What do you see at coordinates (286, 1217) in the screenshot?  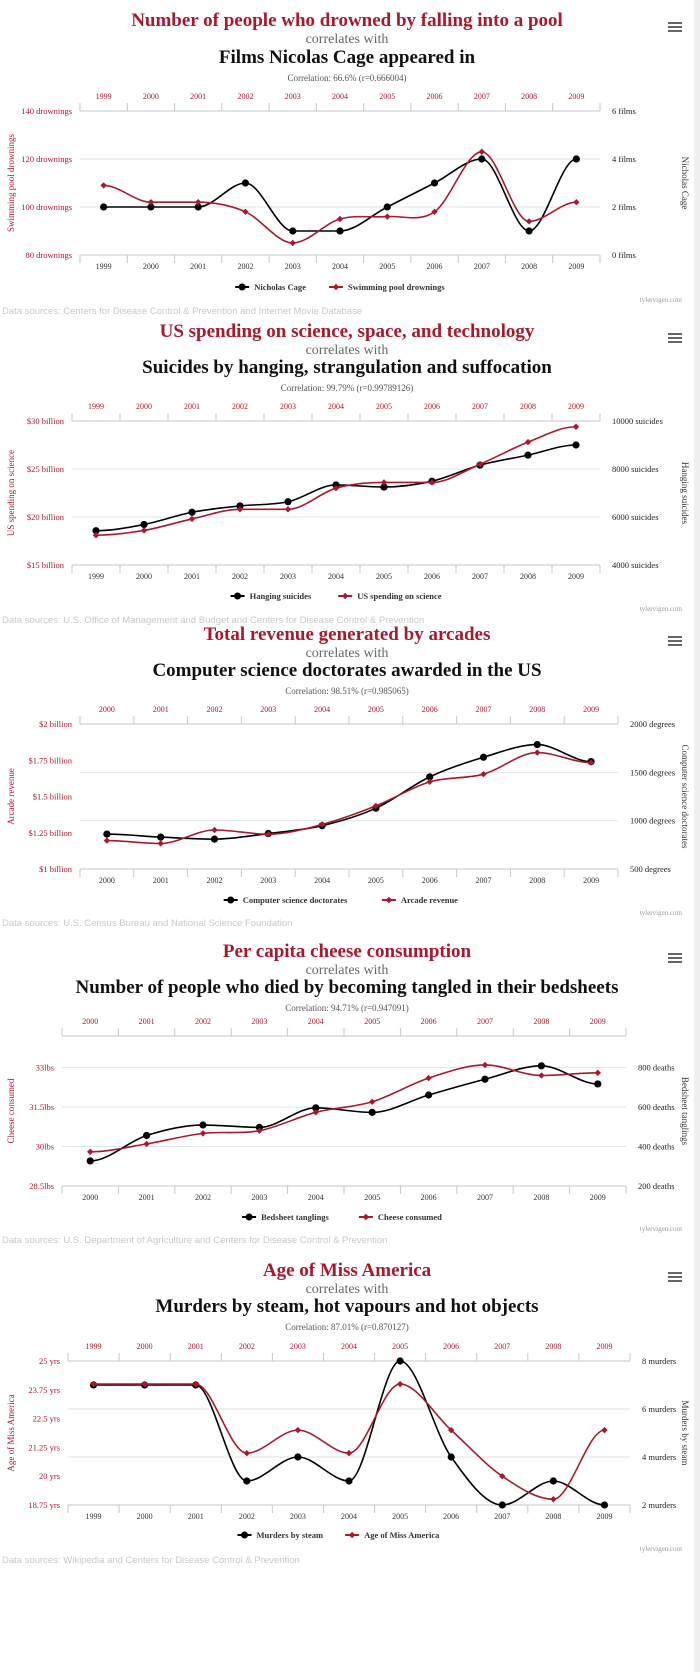 I see `legend-item: Bedsheet tanglings` at bounding box center [286, 1217].